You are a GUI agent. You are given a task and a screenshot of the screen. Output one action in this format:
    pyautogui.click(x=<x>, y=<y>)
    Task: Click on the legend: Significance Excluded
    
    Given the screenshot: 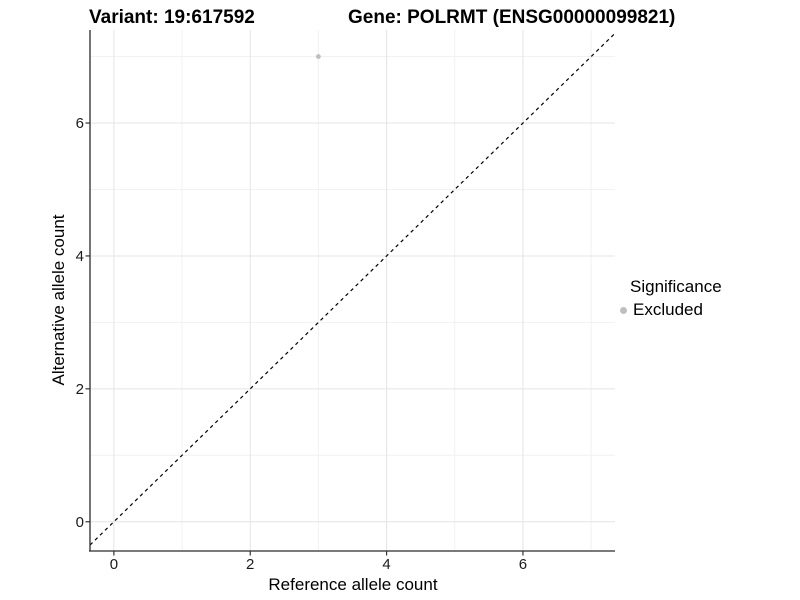 What is the action you would take?
    pyautogui.click(x=671, y=298)
    